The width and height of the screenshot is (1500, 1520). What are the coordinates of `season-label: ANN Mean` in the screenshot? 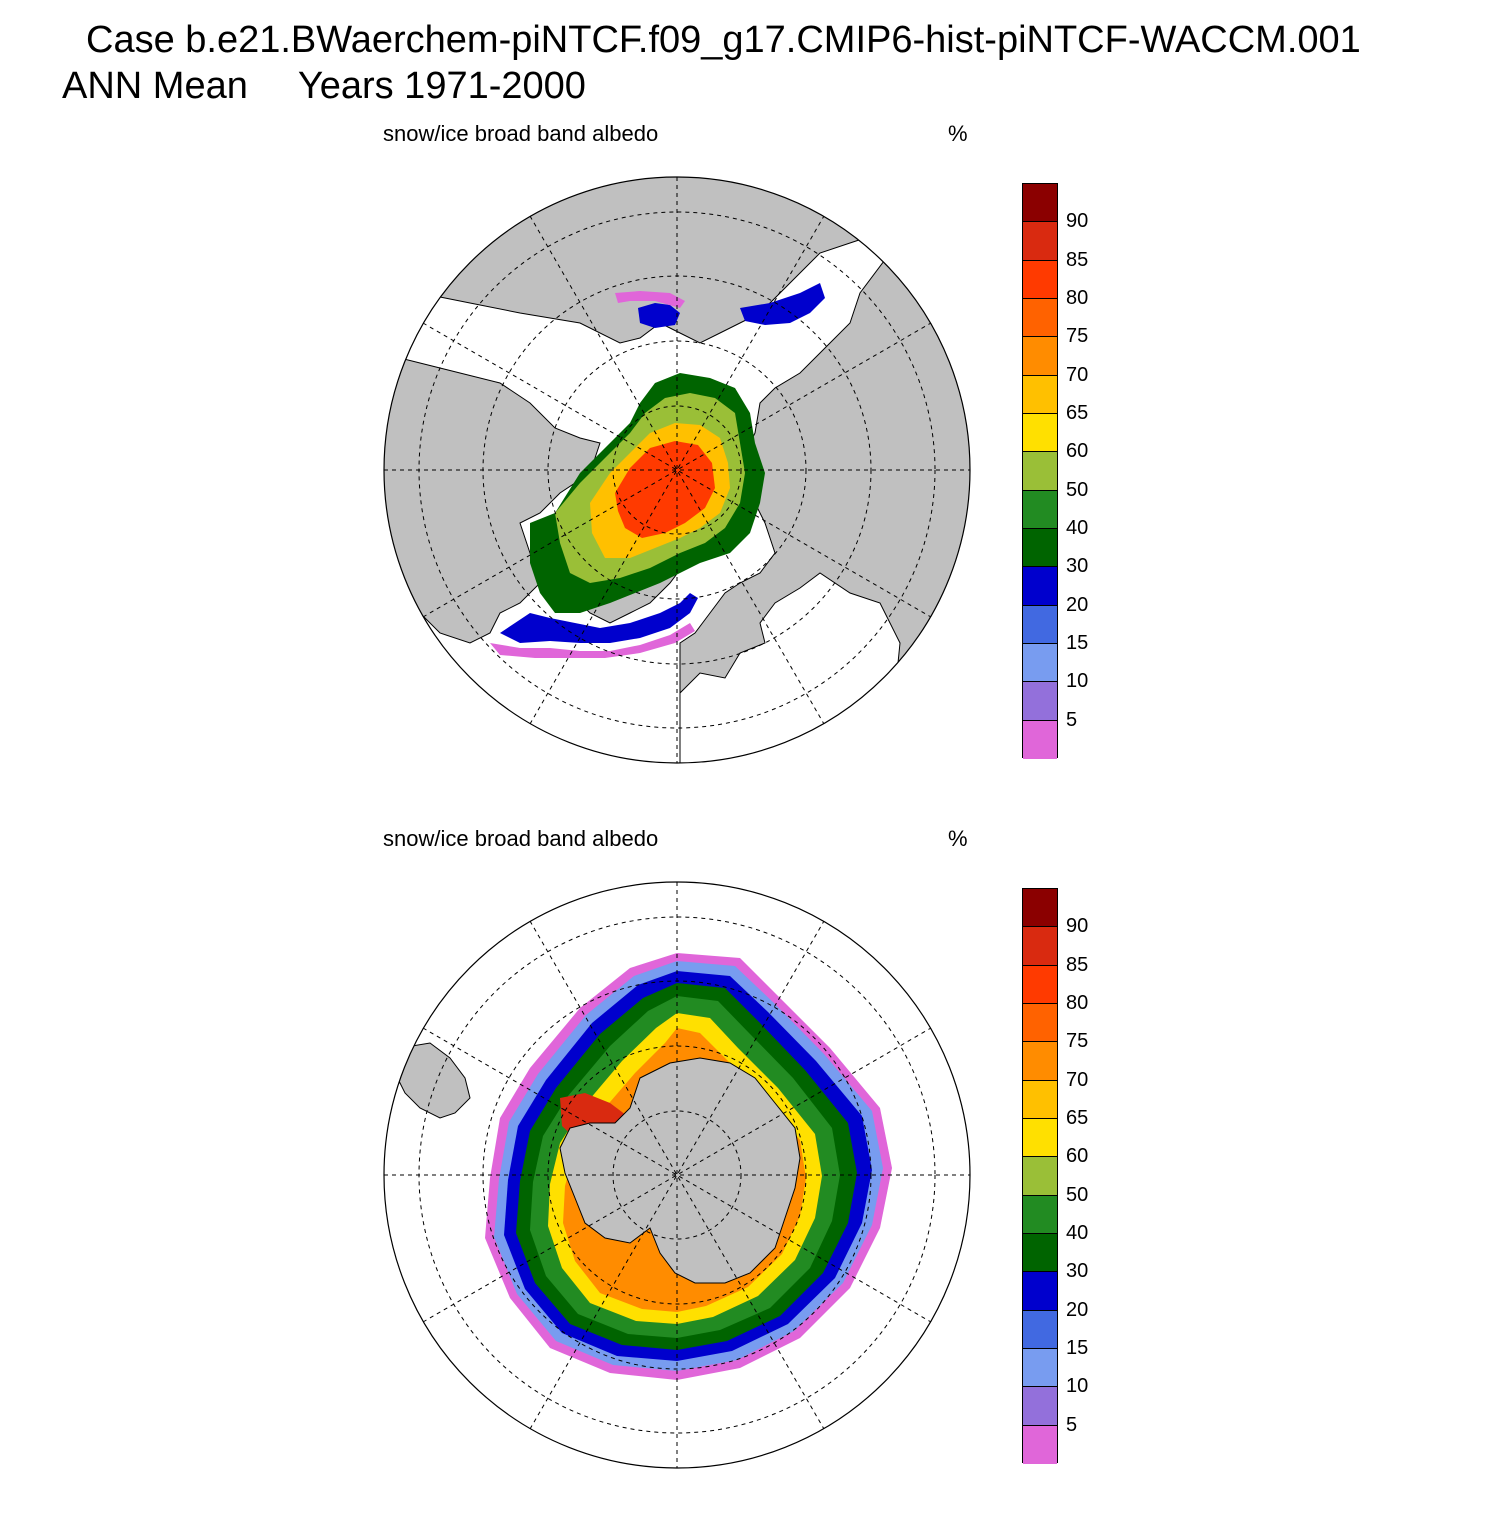 It's located at (155, 86).